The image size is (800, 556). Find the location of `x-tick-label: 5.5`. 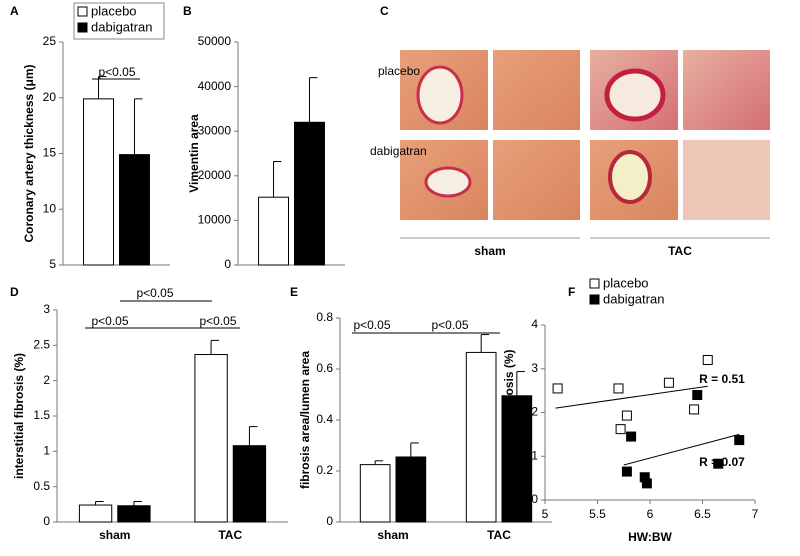

x-tick-label: 5.5 is located at coordinates (597, 514).